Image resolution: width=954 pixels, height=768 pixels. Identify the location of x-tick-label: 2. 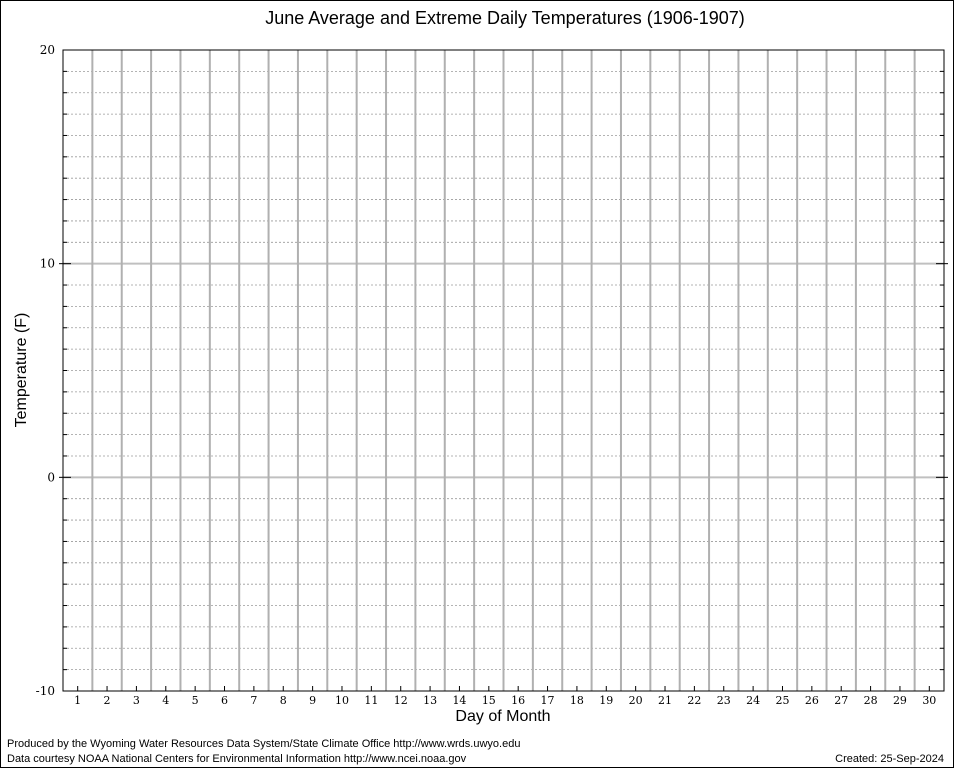
(107, 700).